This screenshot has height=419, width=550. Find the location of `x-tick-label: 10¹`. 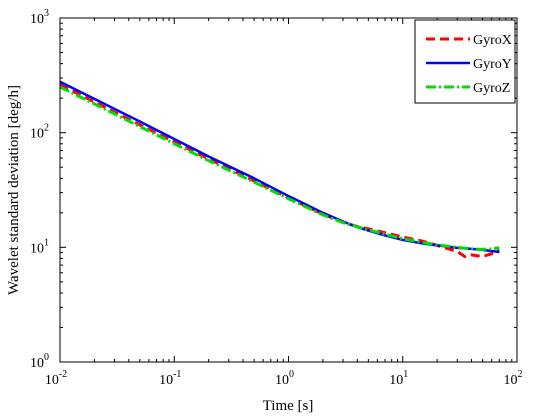

x-tick-label: 10¹ is located at coordinates (398, 378).